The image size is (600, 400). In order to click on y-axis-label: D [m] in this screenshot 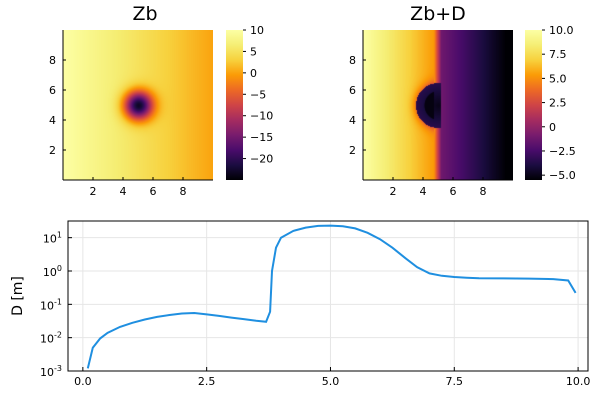, I will do `click(18, 296)`.